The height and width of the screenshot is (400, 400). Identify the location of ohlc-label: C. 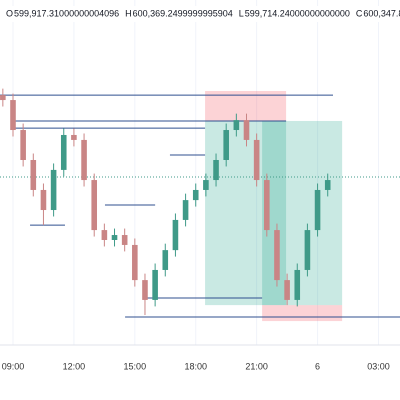
(359, 13).